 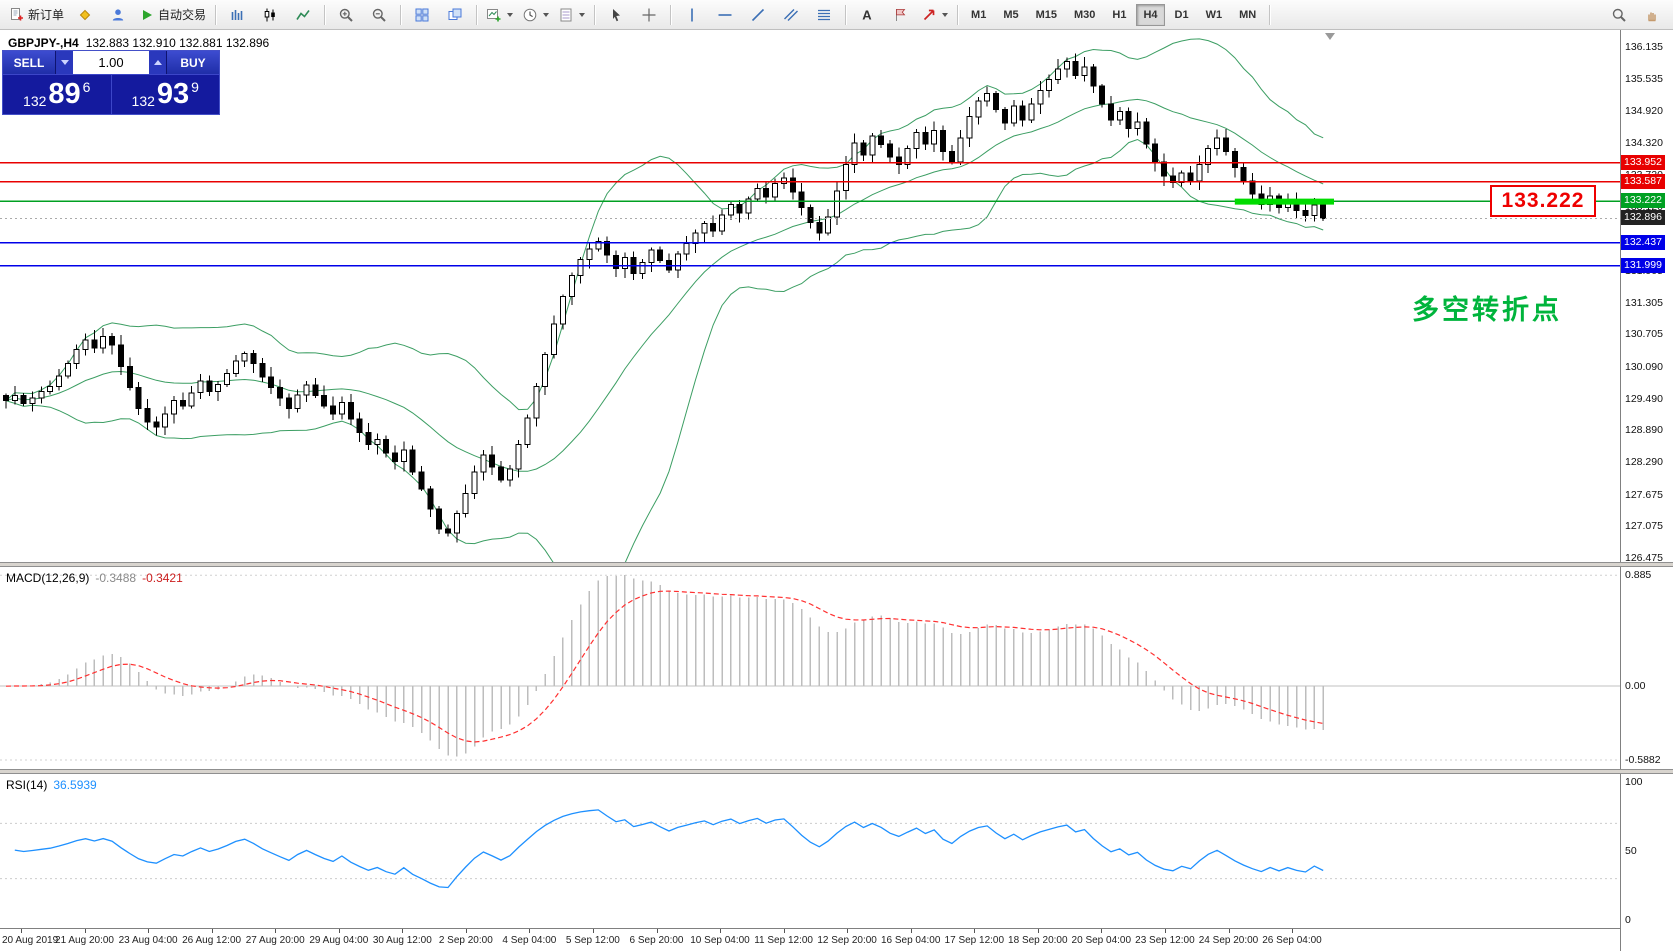 What do you see at coordinates (1643, 265) in the screenshot?
I see `axis-tag-131.999: 131.999` at bounding box center [1643, 265].